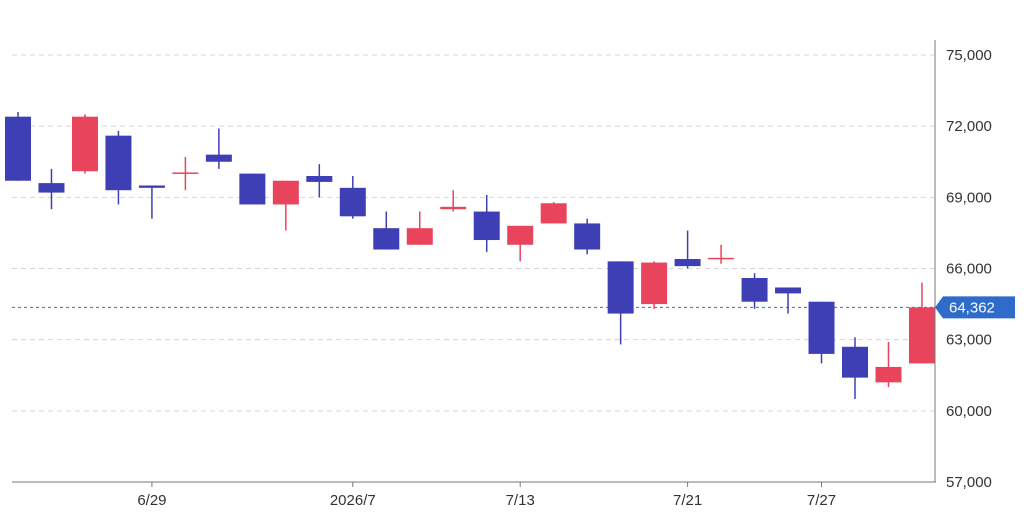  What do you see at coordinates (520, 500) in the screenshot?
I see `x-tick-label: 7/13` at bounding box center [520, 500].